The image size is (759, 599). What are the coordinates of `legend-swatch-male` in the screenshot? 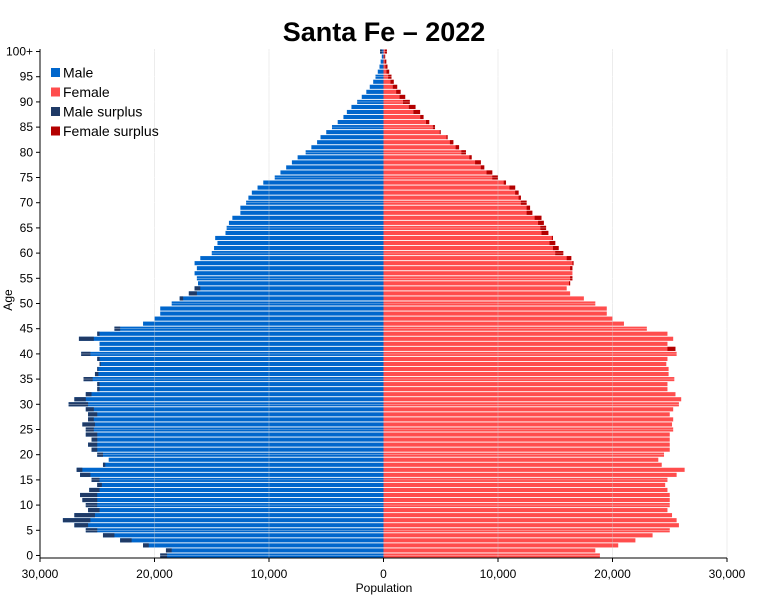 It's located at (55, 72).